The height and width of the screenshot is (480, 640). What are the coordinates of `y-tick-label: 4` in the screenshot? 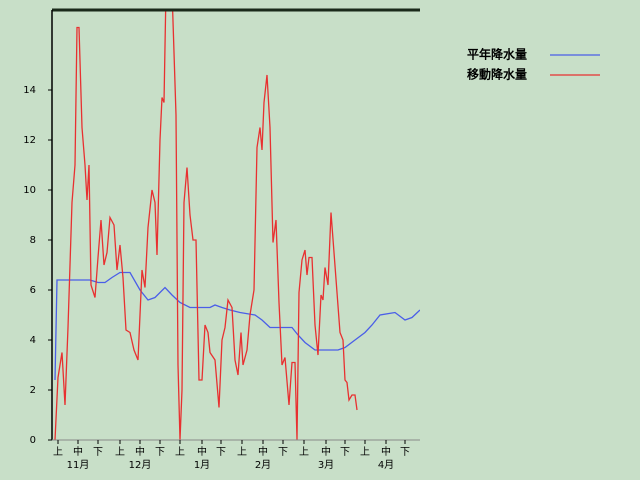 It's located at (33, 340).